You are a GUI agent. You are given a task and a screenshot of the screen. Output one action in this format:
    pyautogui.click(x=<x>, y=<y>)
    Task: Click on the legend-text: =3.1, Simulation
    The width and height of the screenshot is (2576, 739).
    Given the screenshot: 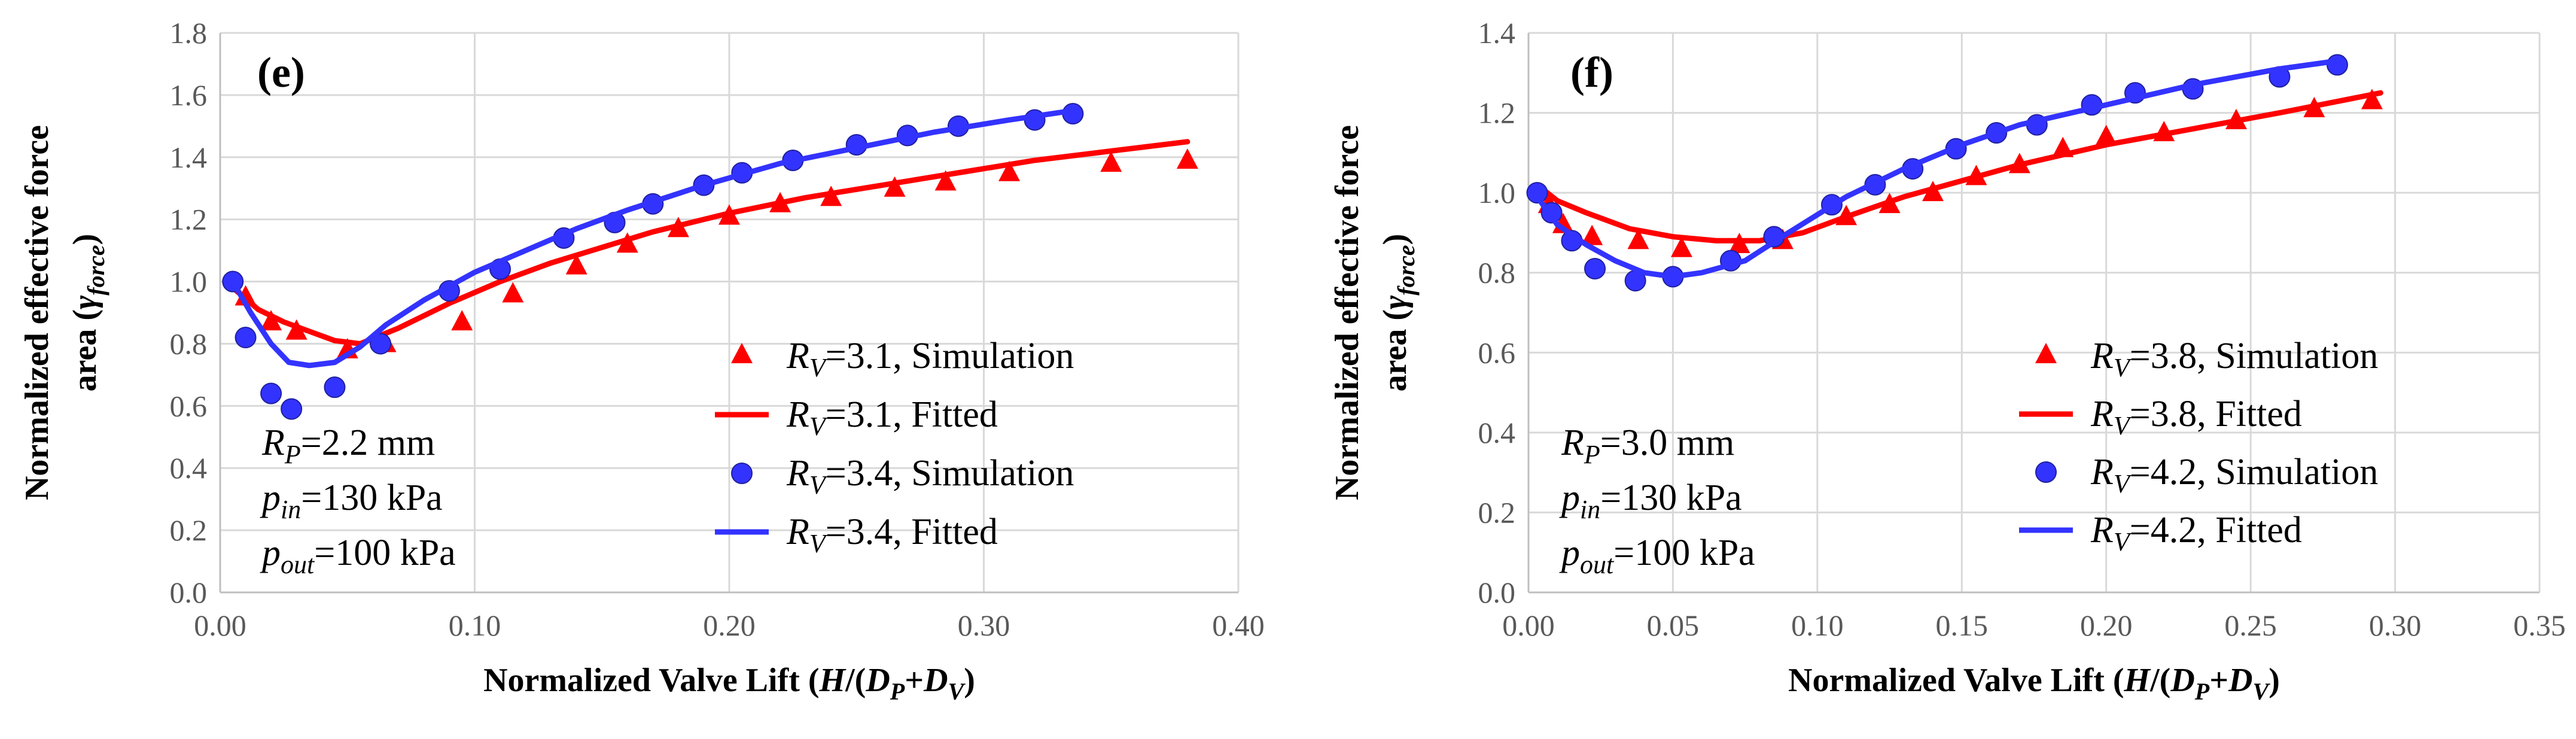 What is the action you would take?
    pyautogui.click(x=950, y=356)
    